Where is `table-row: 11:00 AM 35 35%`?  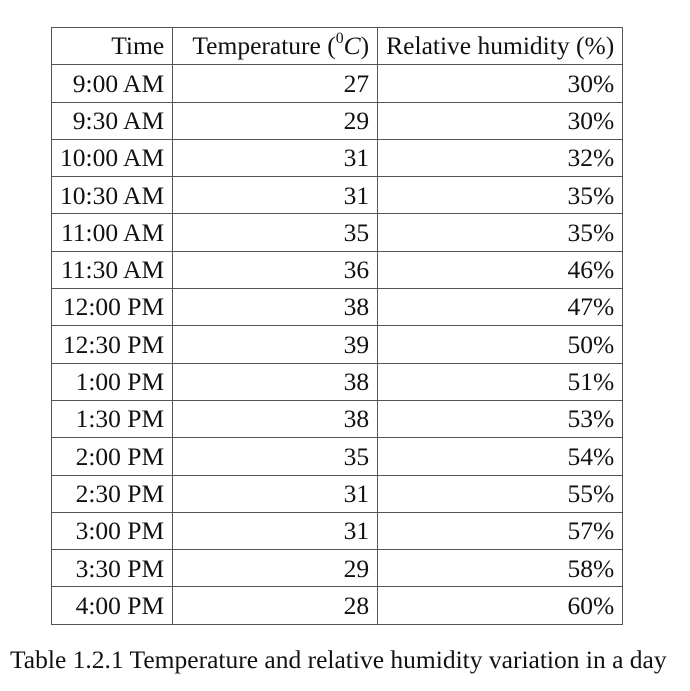 table-row: 11:00 AM 35 35% is located at coordinates (337, 232).